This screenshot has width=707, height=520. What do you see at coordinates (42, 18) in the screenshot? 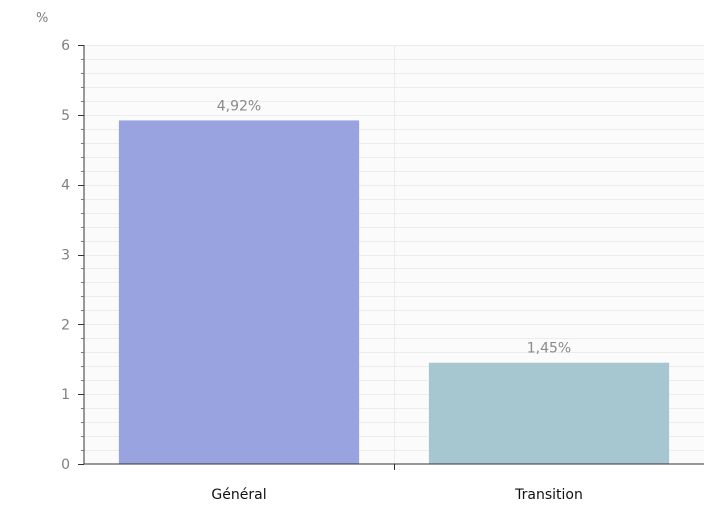
I see `y-axis-label: %` at bounding box center [42, 18].